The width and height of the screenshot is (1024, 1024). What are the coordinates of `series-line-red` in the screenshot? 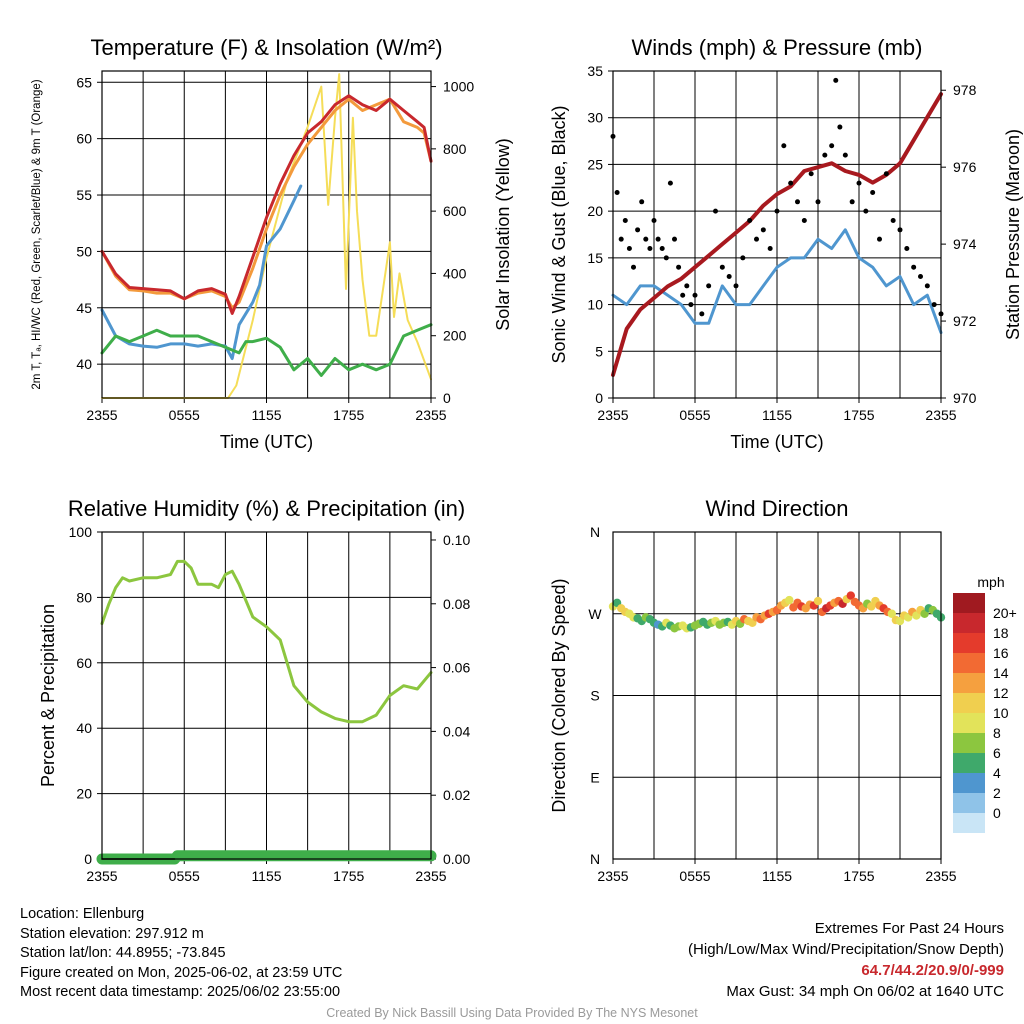 It's located at (266, 204).